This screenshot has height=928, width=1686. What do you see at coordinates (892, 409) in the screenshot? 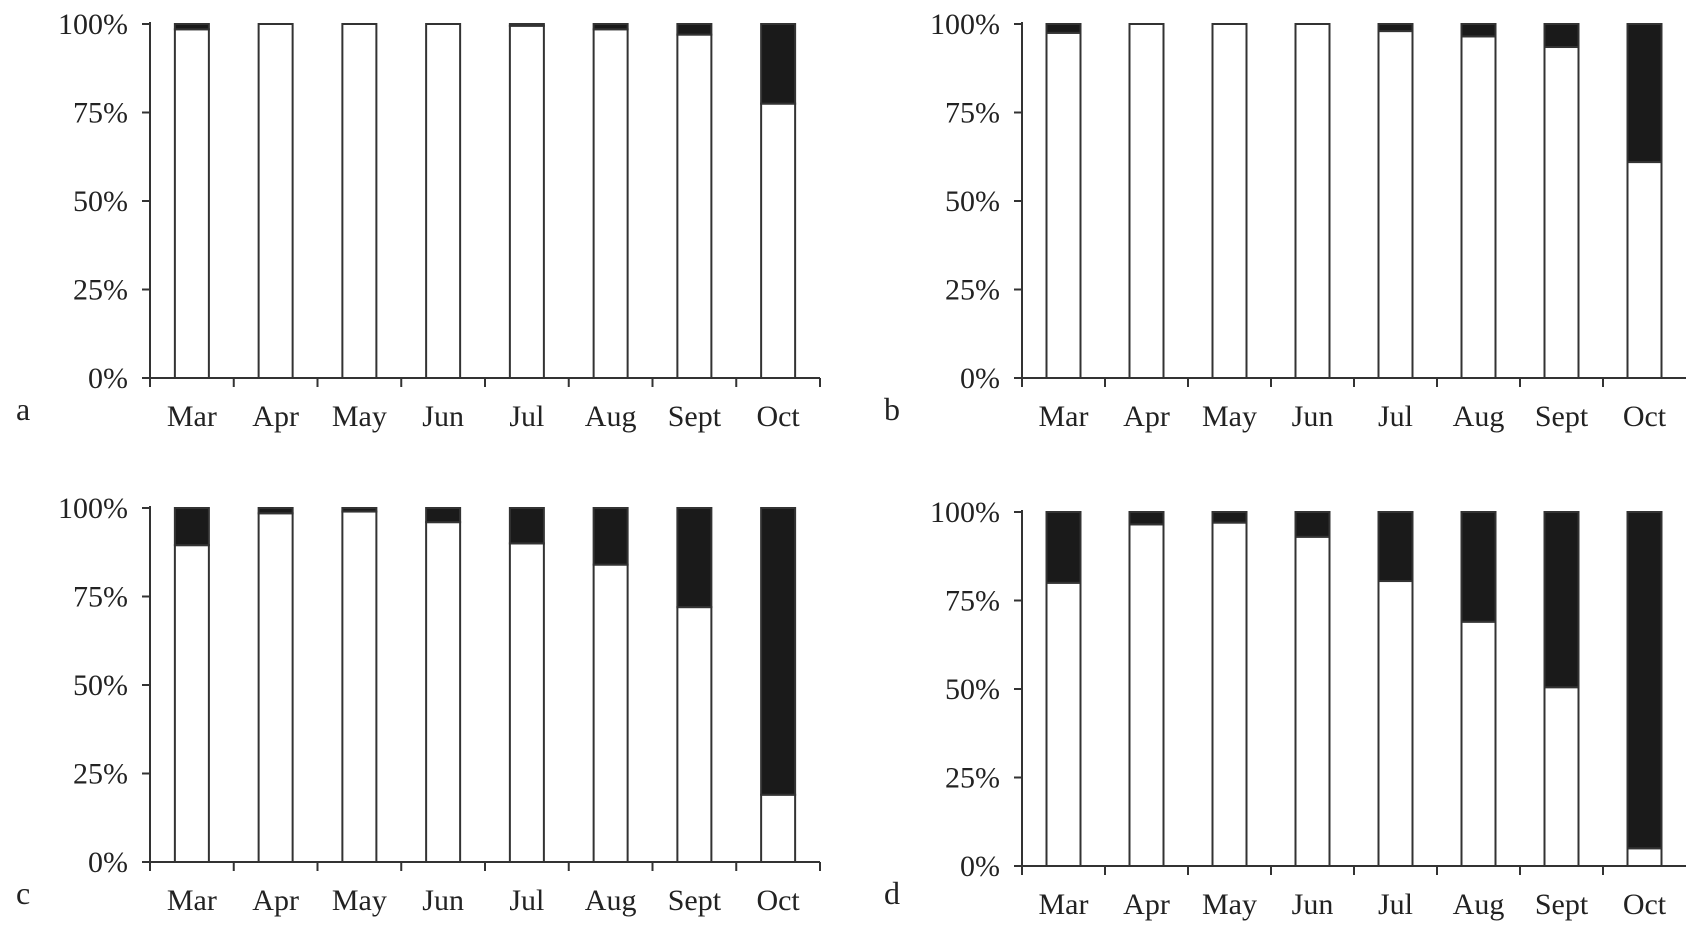
I see `panel-label: b` at bounding box center [892, 409].